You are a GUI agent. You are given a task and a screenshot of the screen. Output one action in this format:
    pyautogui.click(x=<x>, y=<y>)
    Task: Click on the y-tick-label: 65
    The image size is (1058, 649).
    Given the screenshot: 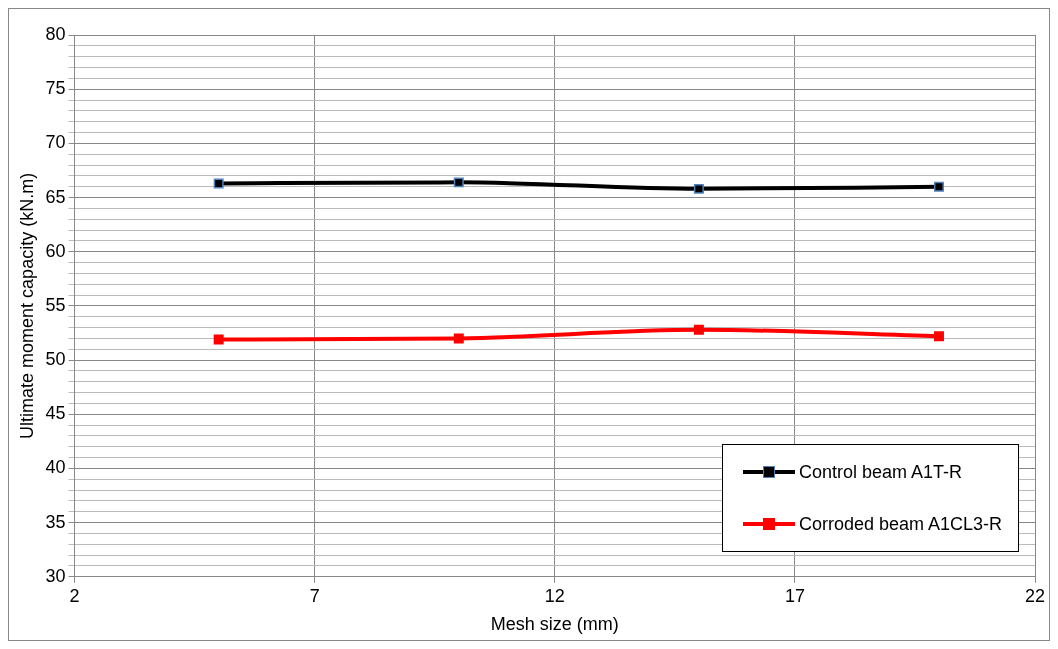 What is the action you would take?
    pyautogui.click(x=55, y=196)
    